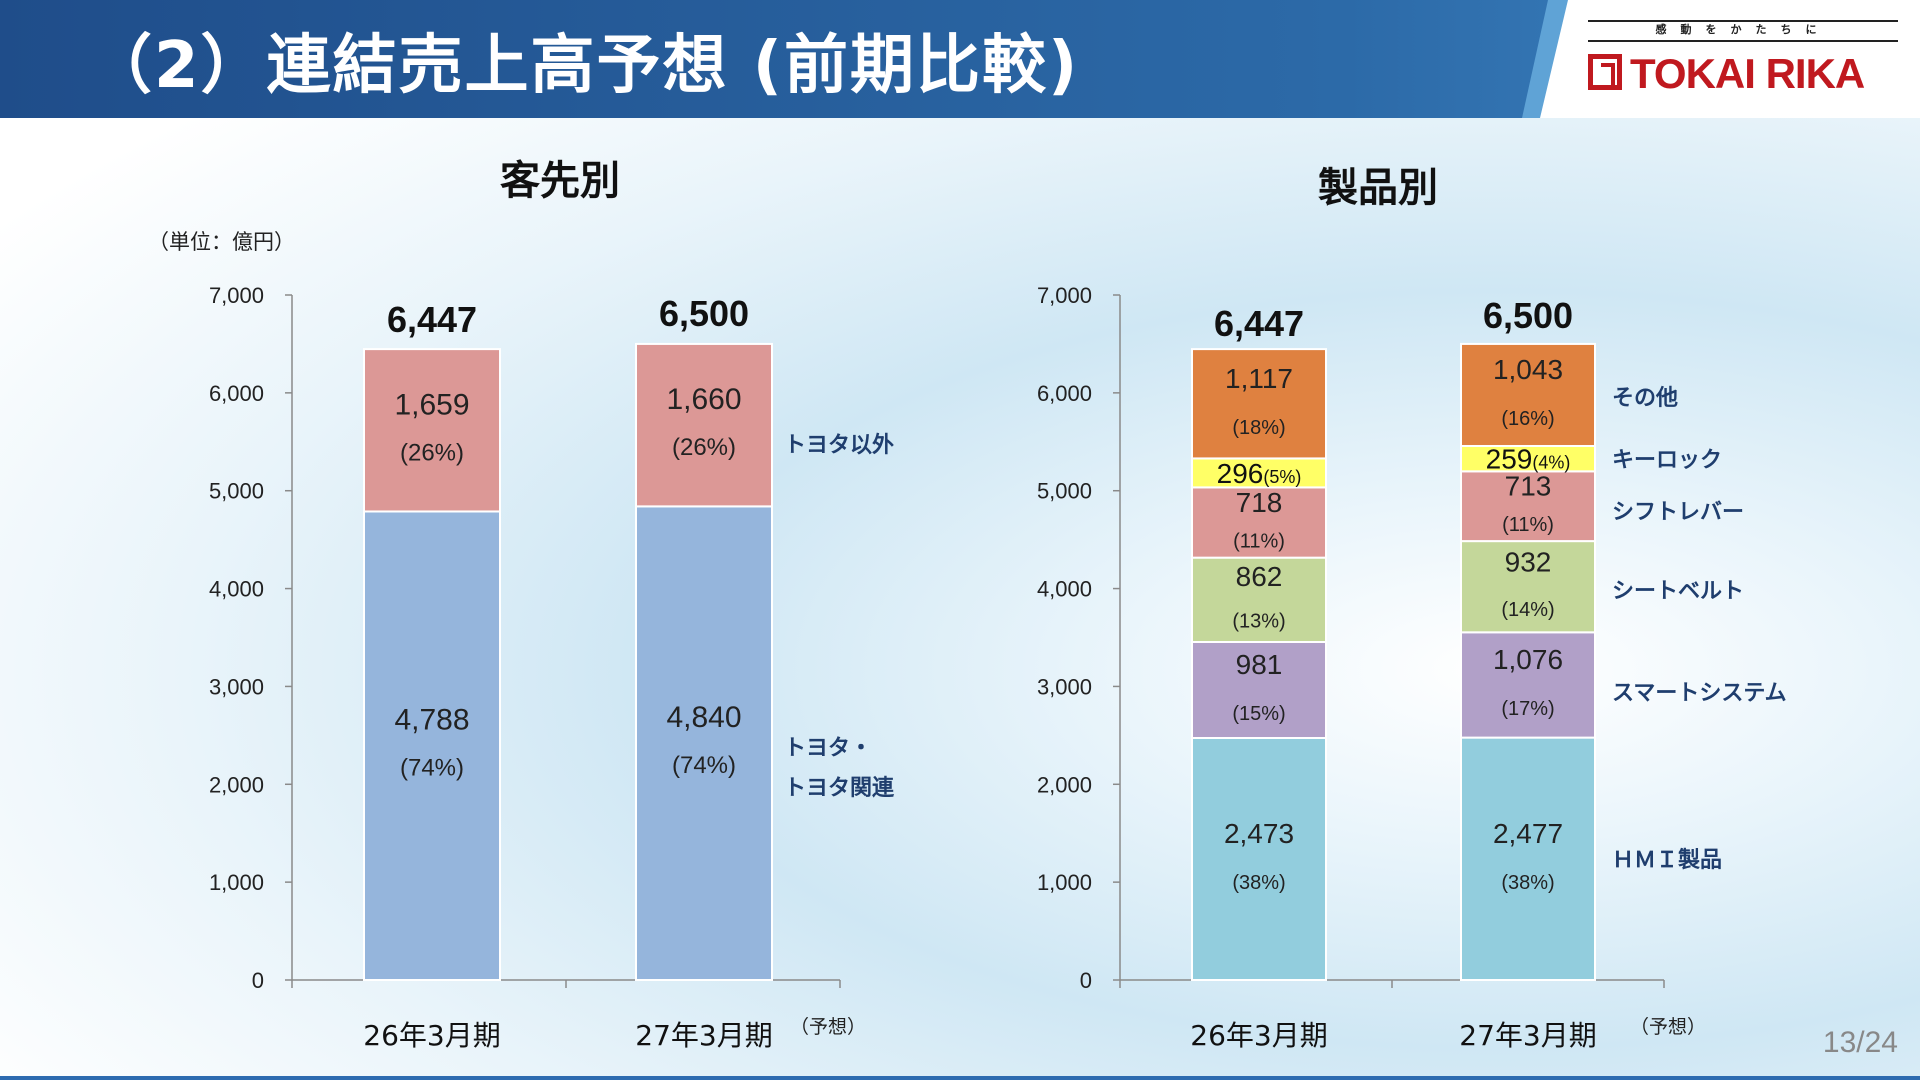  I want to click on segment-value-label: 718, so click(1259, 502).